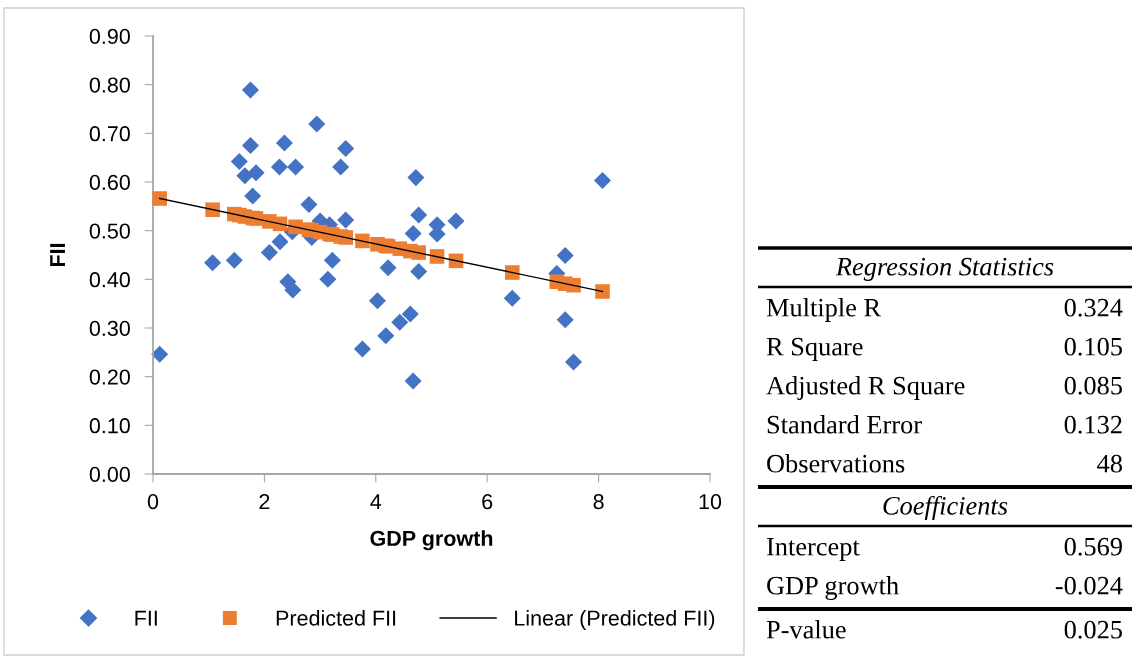 This screenshot has width=1132, height=657. I want to click on x-tick-label: 4, so click(376, 502).